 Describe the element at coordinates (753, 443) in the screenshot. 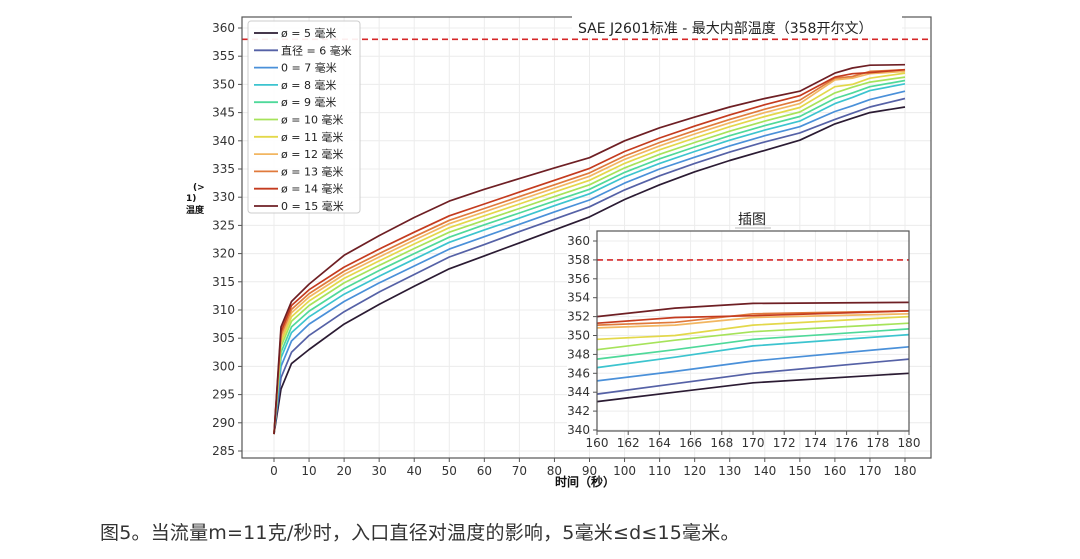

I see `inset-x-tick-label: 170` at that location.